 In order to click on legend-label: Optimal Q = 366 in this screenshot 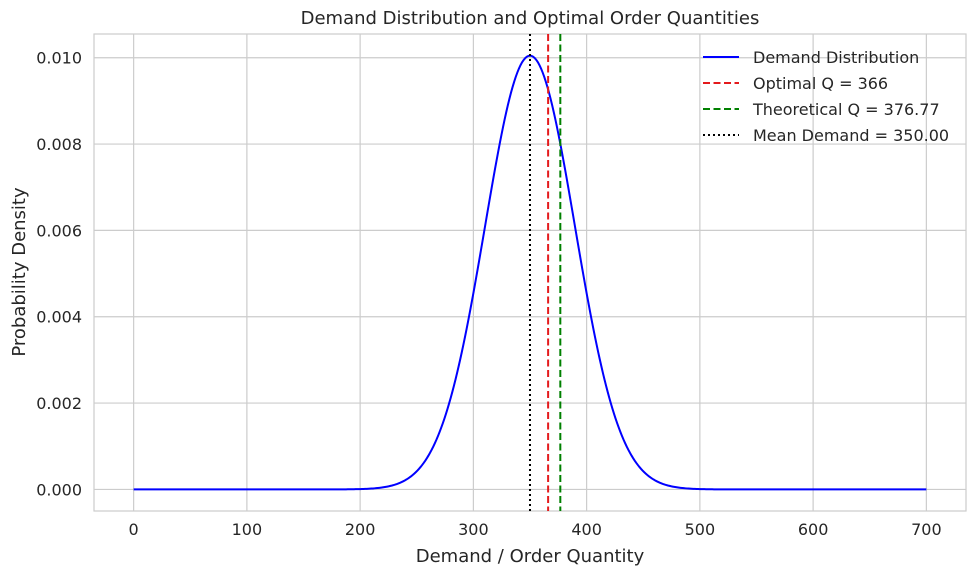, I will do `click(820, 83)`.